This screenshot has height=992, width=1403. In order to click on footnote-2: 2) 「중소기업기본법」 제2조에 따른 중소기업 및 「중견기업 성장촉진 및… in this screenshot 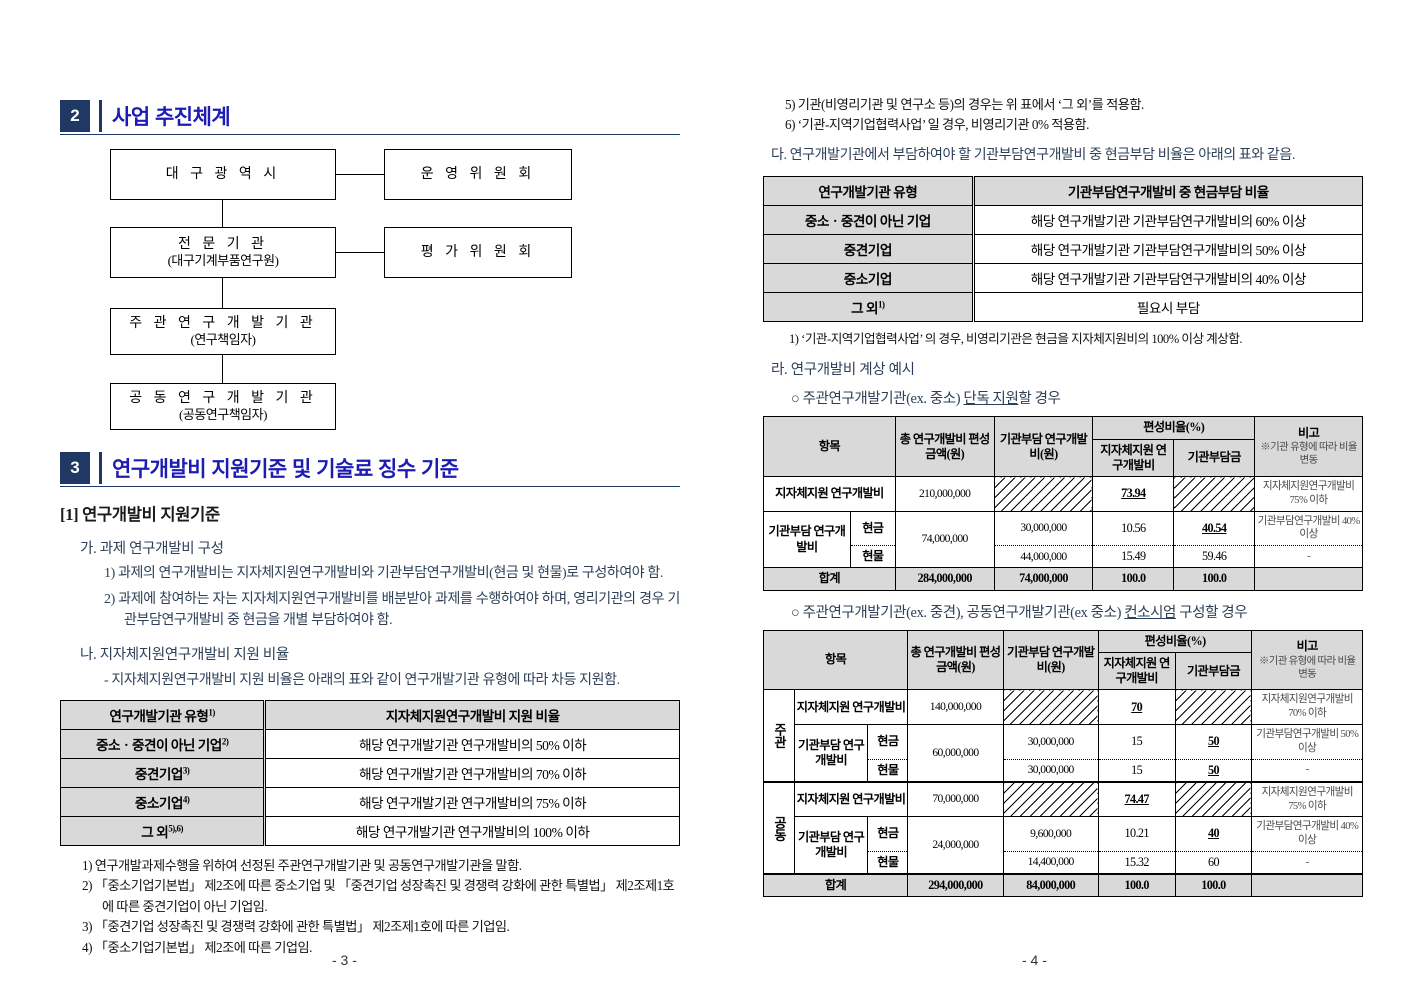, I will do `click(378, 896)`.